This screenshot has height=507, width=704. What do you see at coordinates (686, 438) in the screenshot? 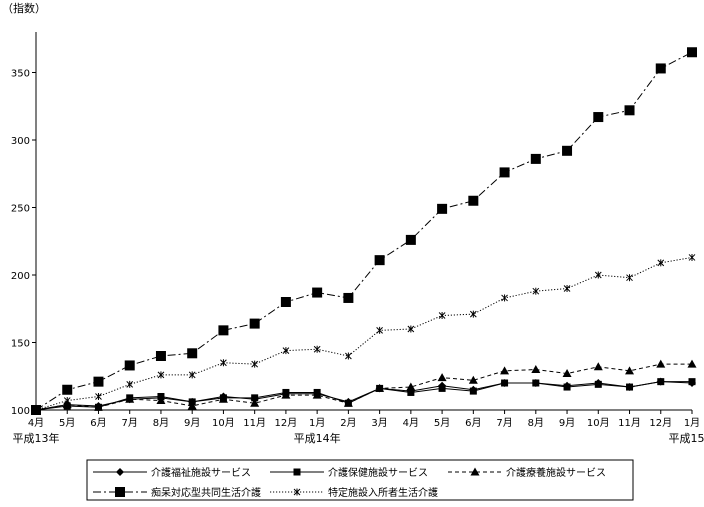
I see `x-era-label: 平成15年` at bounding box center [686, 438].